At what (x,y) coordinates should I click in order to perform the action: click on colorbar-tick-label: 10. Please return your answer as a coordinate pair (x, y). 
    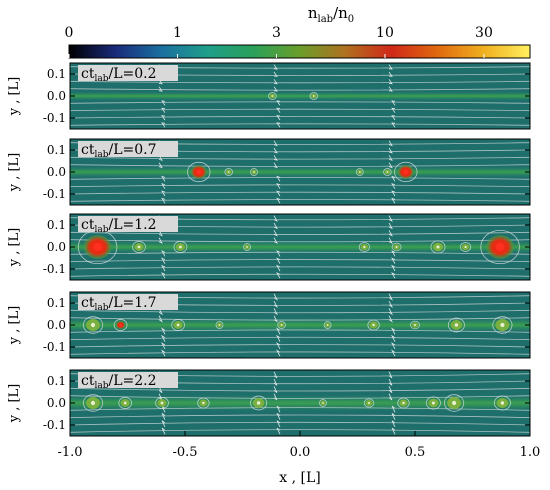
    Looking at the image, I should click on (385, 33).